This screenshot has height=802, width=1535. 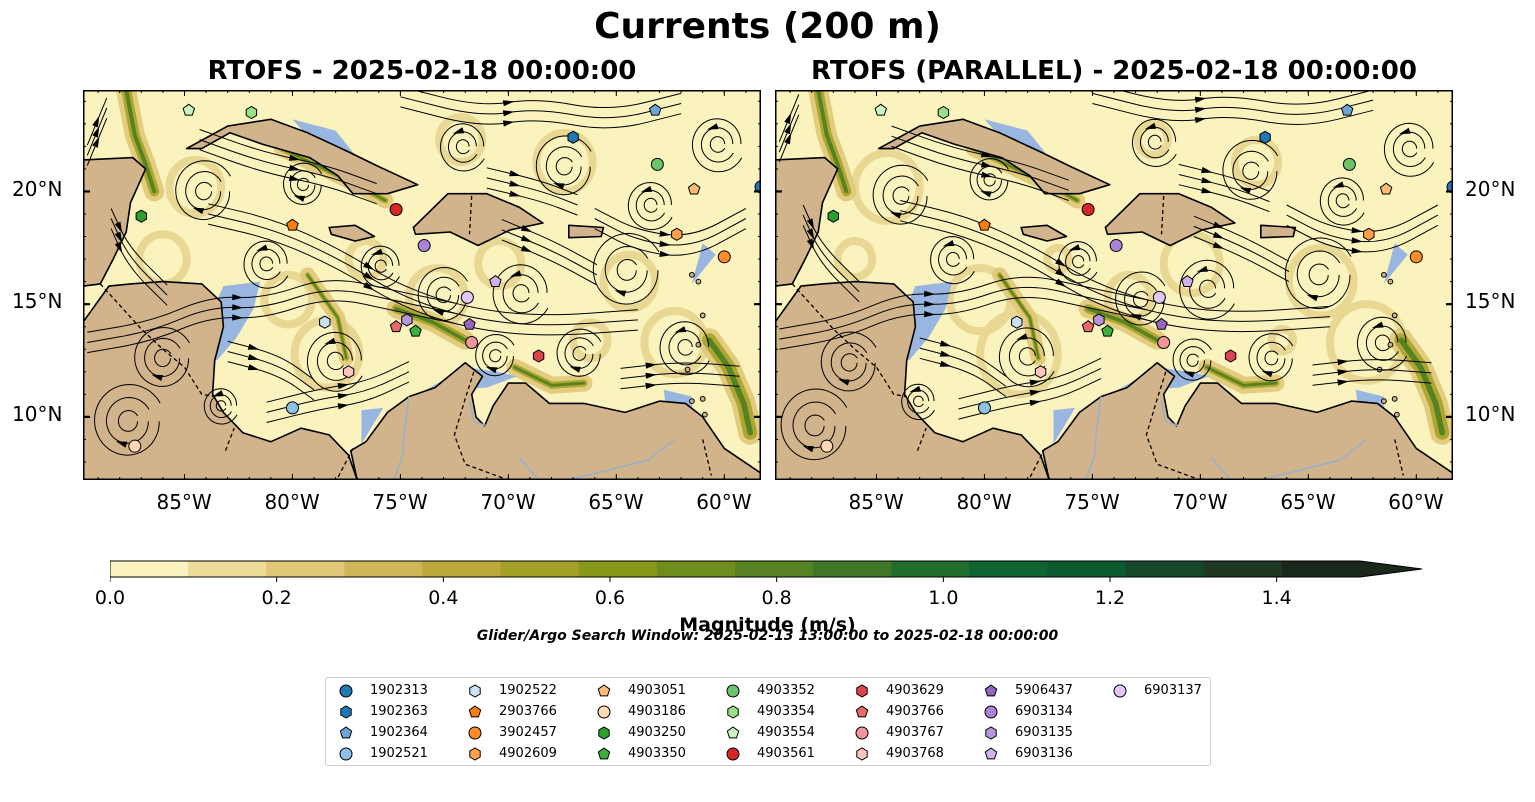 I want to click on rtofs-float-4903561-marker, so click(x=396, y=209).